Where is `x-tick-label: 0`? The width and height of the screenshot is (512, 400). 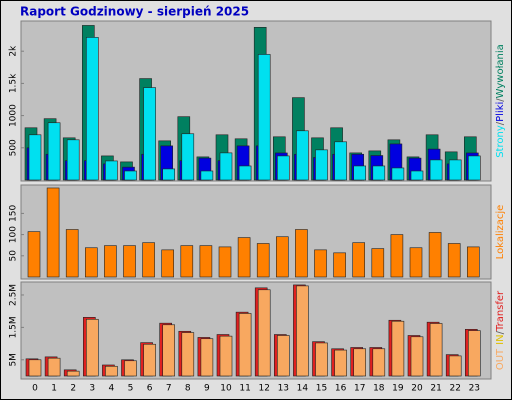
x-tick-label: 0 is located at coordinates (35, 389).